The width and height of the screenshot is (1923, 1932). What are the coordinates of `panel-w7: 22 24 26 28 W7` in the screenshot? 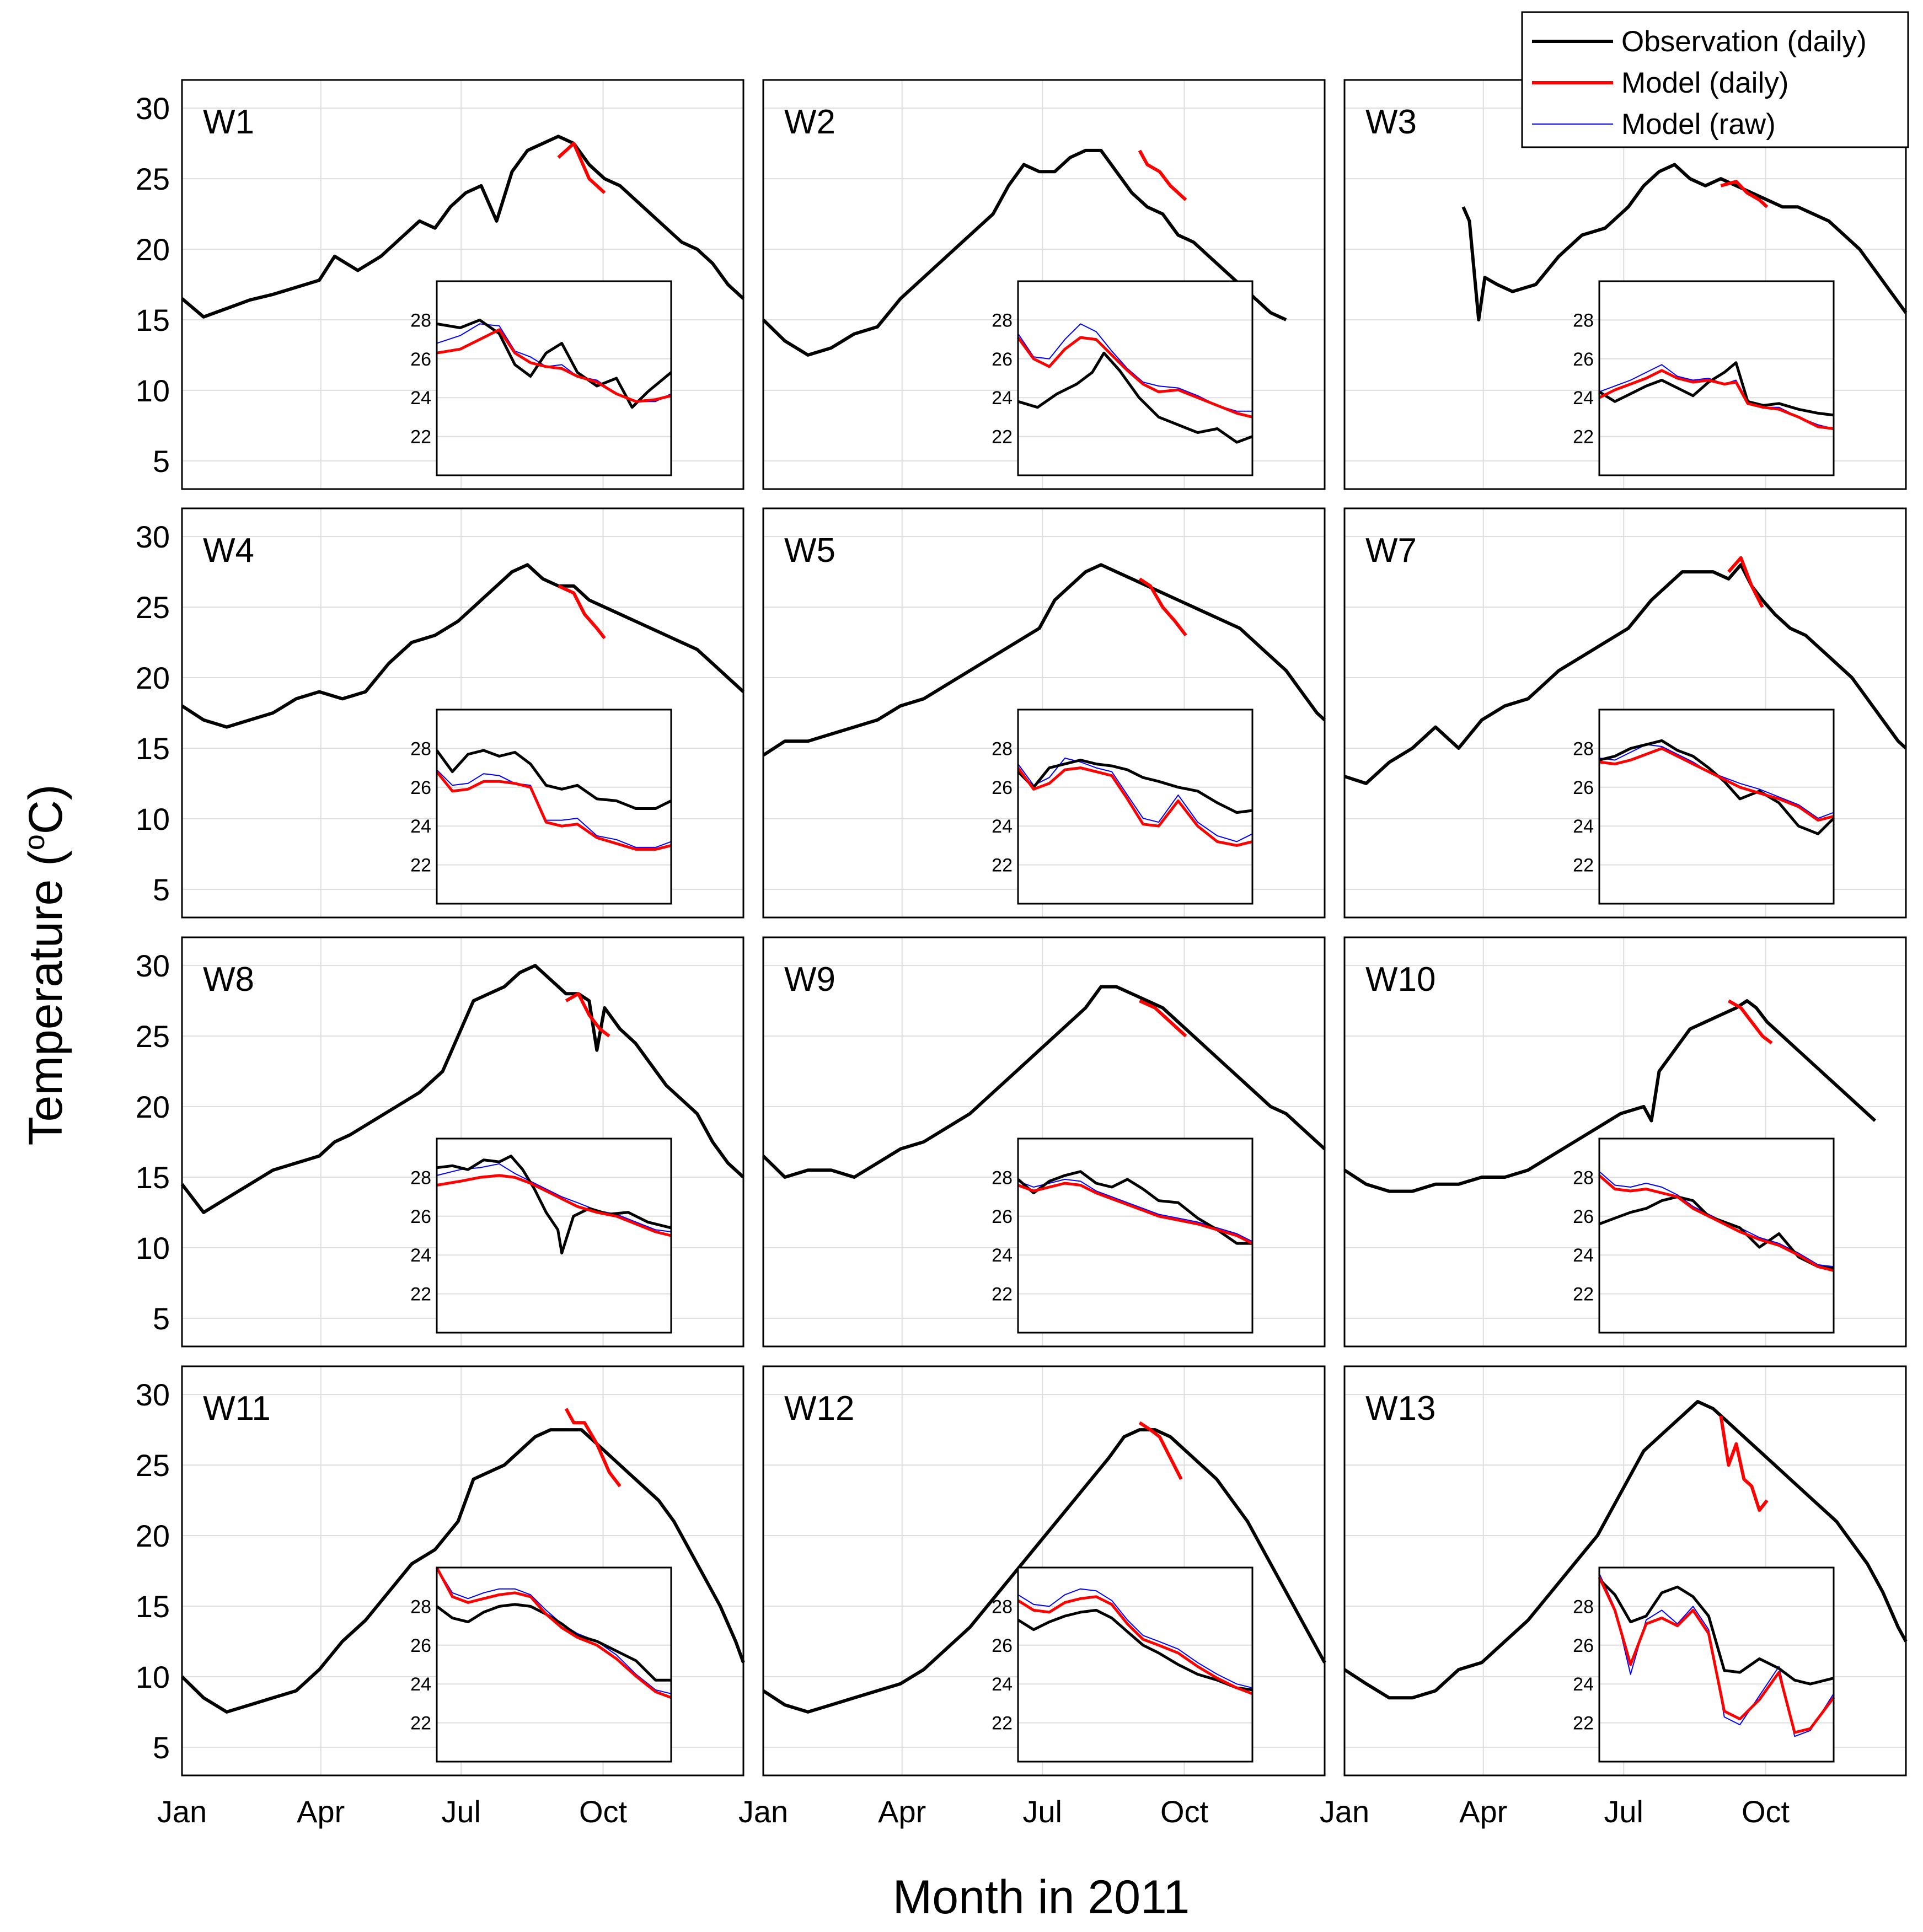 It's located at (1625, 713).